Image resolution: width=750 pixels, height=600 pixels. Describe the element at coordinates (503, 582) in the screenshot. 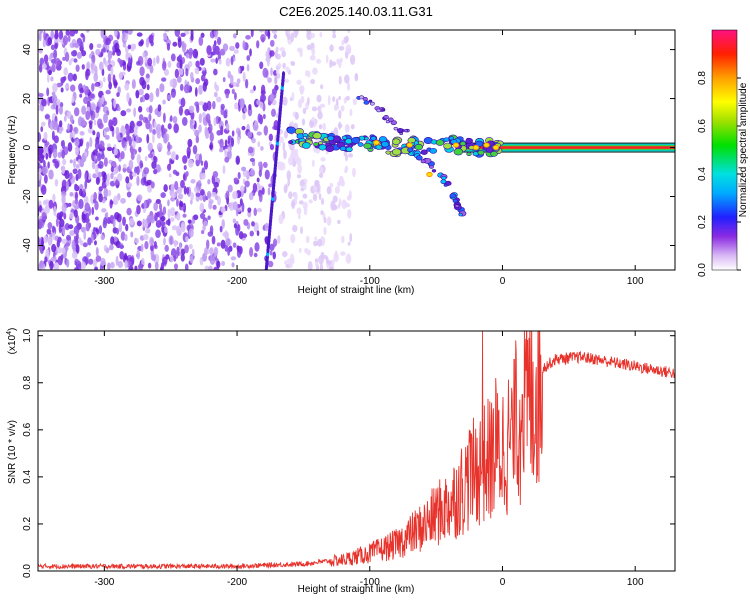

I see `x-tick-label: 0` at that location.